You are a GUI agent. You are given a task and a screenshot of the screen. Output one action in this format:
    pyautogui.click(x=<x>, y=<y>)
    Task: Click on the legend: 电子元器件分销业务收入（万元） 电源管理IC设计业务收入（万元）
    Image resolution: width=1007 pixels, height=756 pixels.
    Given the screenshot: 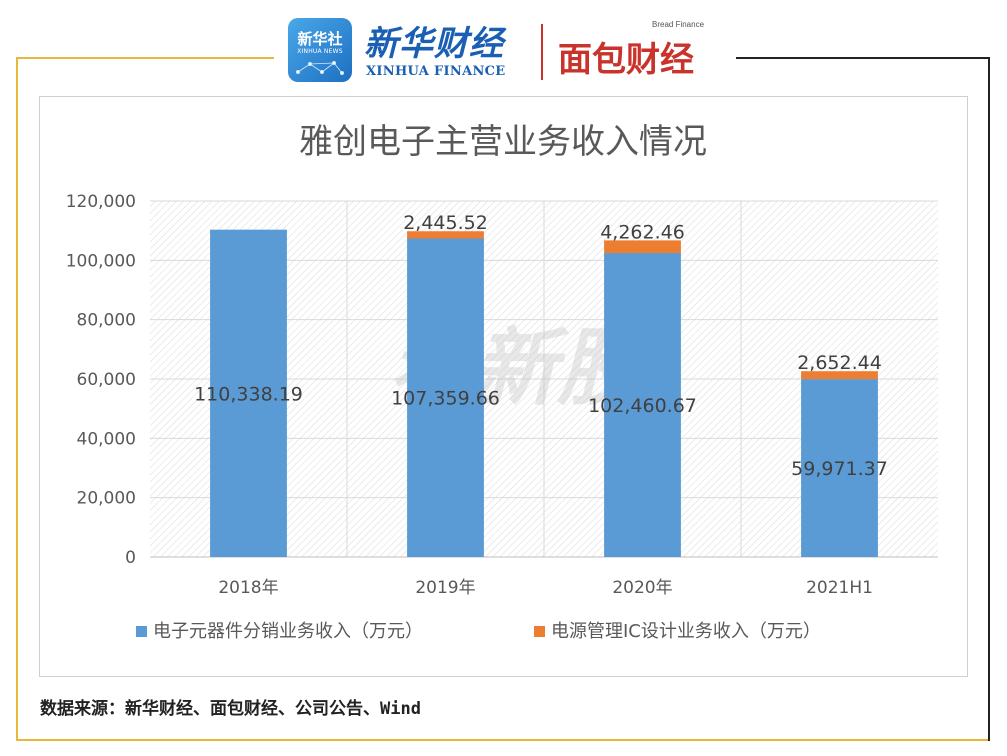 What is the action you would take?
    pyautogui.click(x=478, y=631)
    